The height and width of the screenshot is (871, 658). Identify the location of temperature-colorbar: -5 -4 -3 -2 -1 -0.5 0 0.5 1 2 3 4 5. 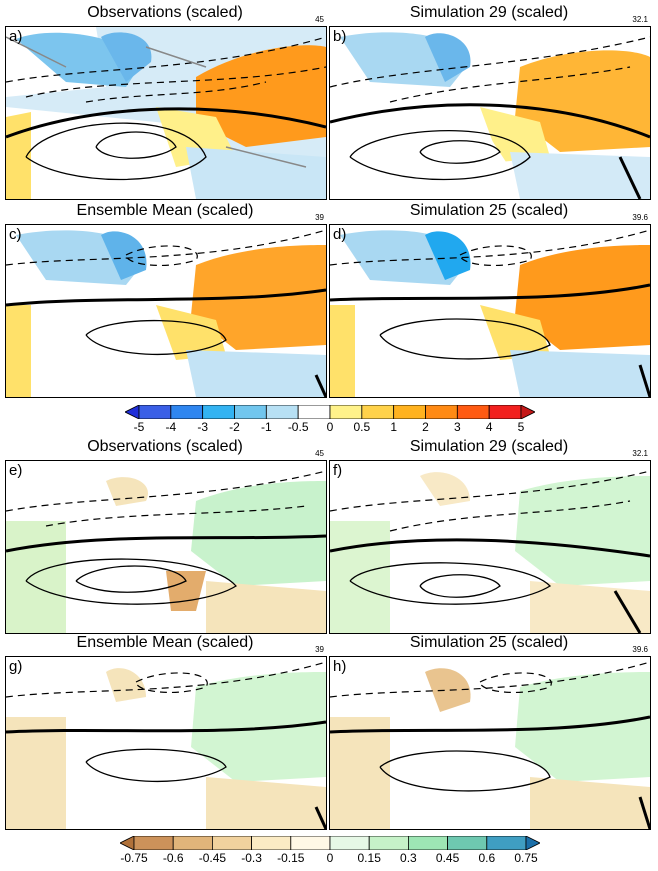
(330, 421).